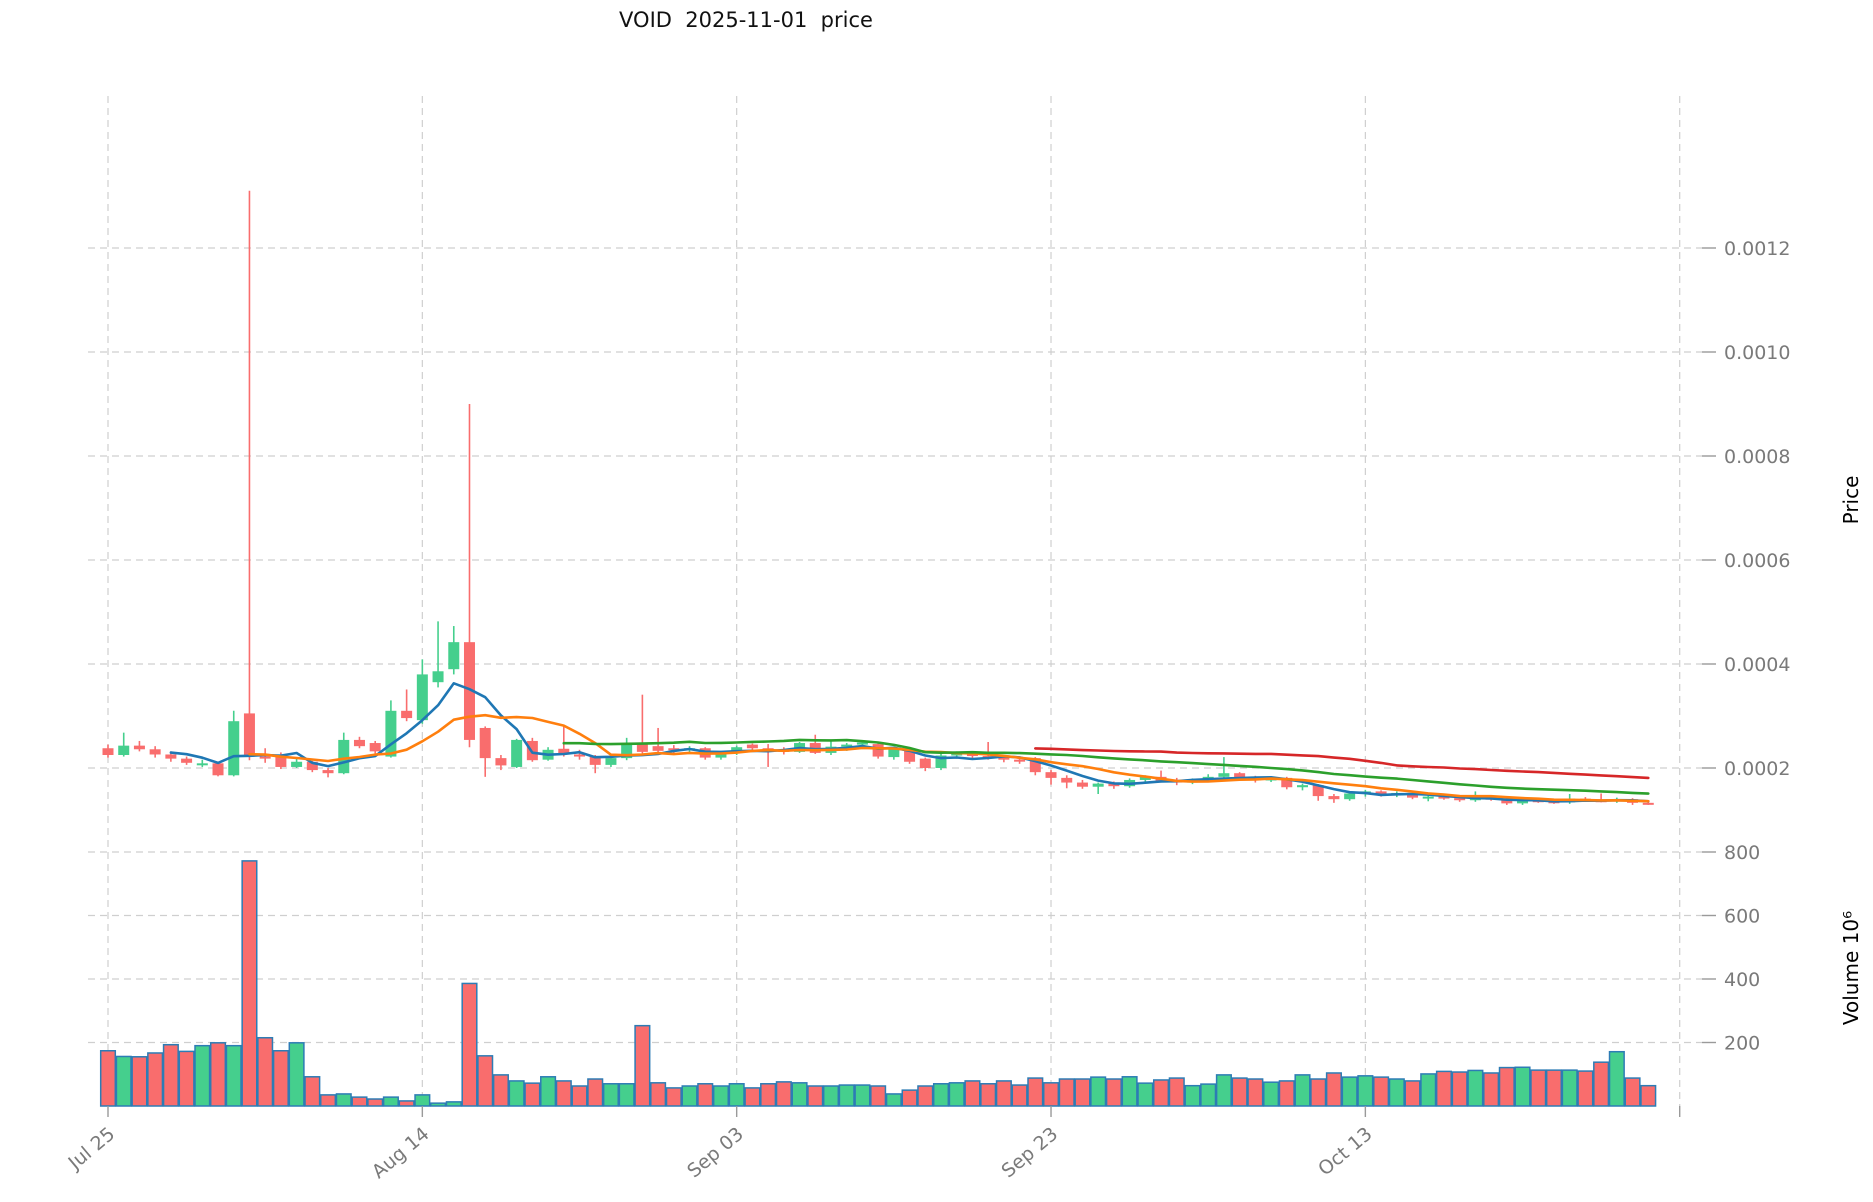  Describe the element at coordinates (92, 1149) in the screenshot. I see `date-tick-label: Jul 25` at that location.